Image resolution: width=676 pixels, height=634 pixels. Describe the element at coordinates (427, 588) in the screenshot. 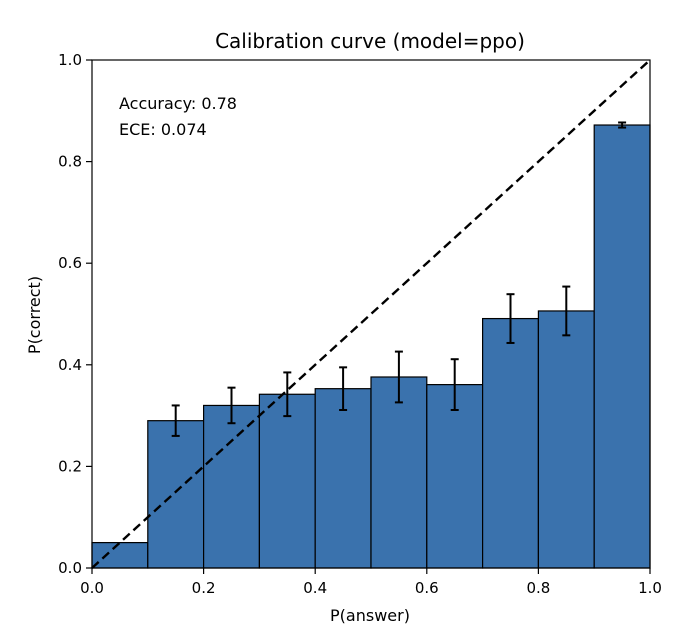

I see `x-tick-label: 0.6` at that location.